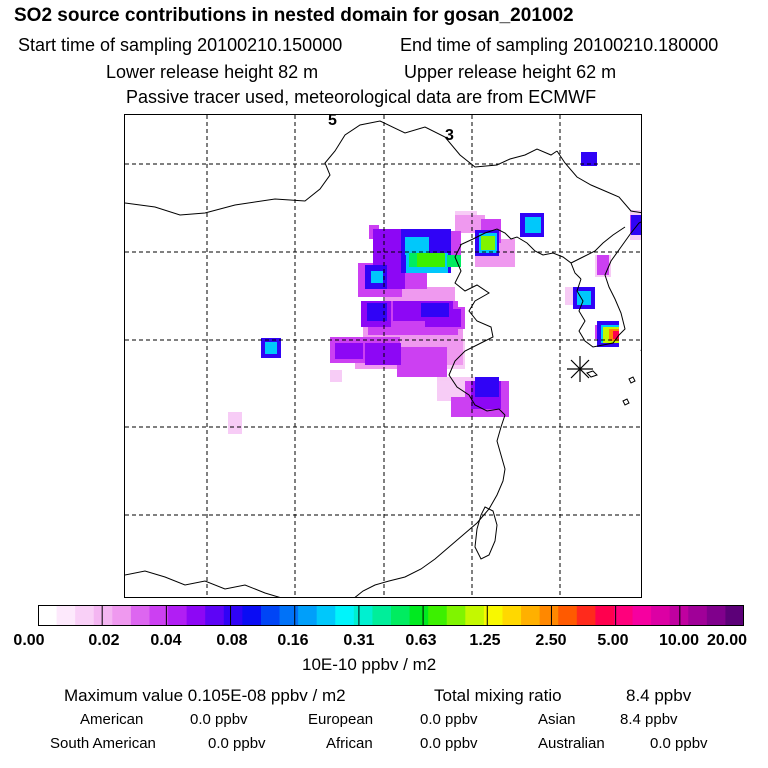 Image resolution: width=768 pixels, height=768 pixels. Describe the element at coordinates (608, 284) in the screenshot. I see `korea-peninsula` at that location.